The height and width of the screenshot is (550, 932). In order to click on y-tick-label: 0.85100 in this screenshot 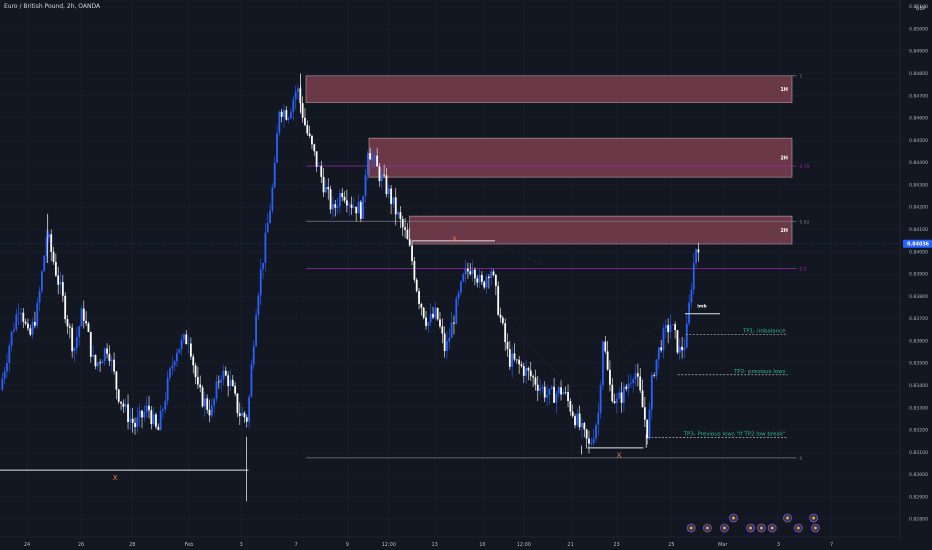, I will do `click(918, 7)`.